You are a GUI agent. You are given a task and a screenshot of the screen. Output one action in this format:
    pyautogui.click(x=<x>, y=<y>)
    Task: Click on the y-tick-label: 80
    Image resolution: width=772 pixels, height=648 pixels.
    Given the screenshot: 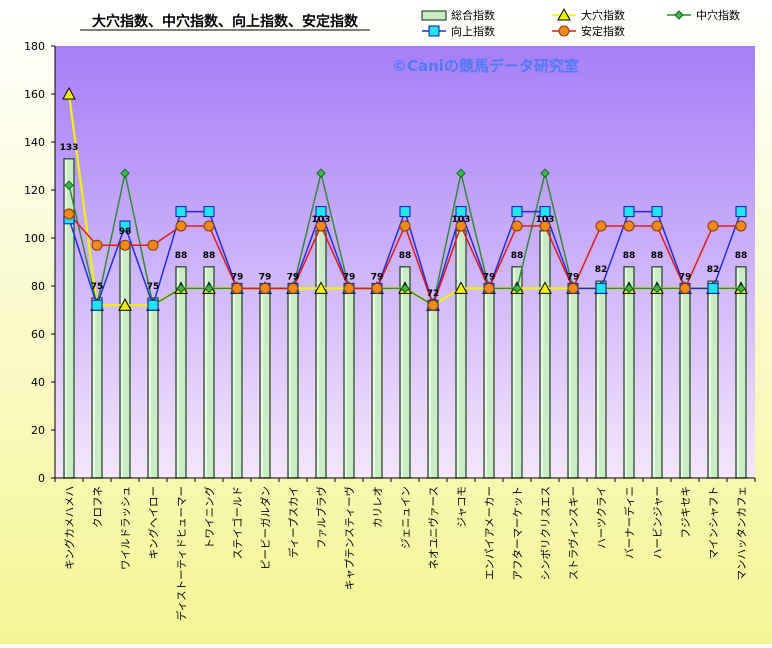 What is the action you would take?
    pyautogui.click(x=38, y=286)
    